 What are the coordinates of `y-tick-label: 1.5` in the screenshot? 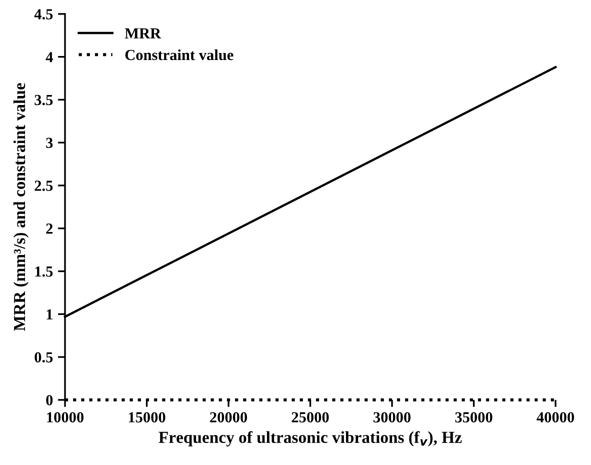 It's located at (44, 271).